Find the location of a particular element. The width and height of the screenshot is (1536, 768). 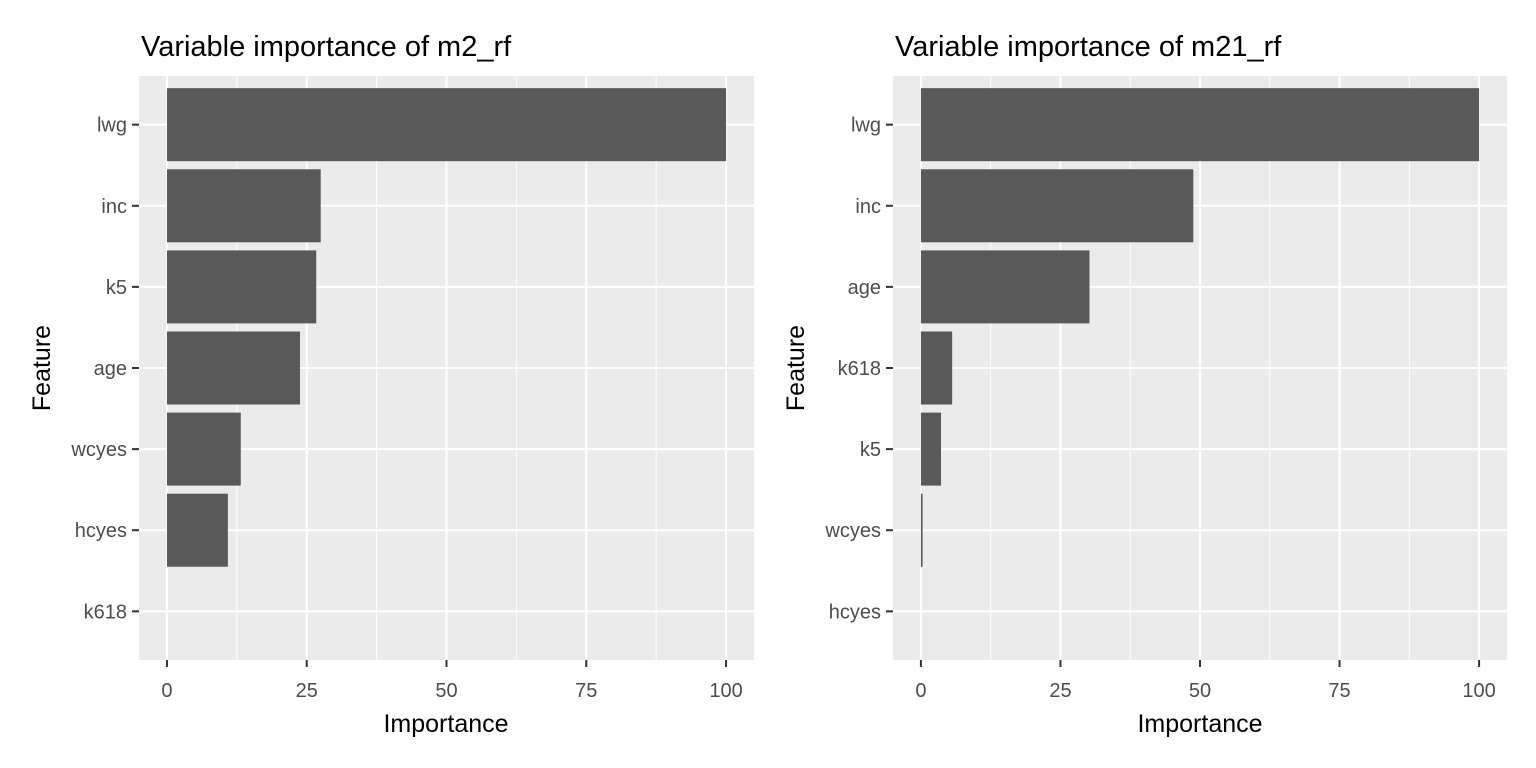

bar-k618 is located at coordinates (936, 368).